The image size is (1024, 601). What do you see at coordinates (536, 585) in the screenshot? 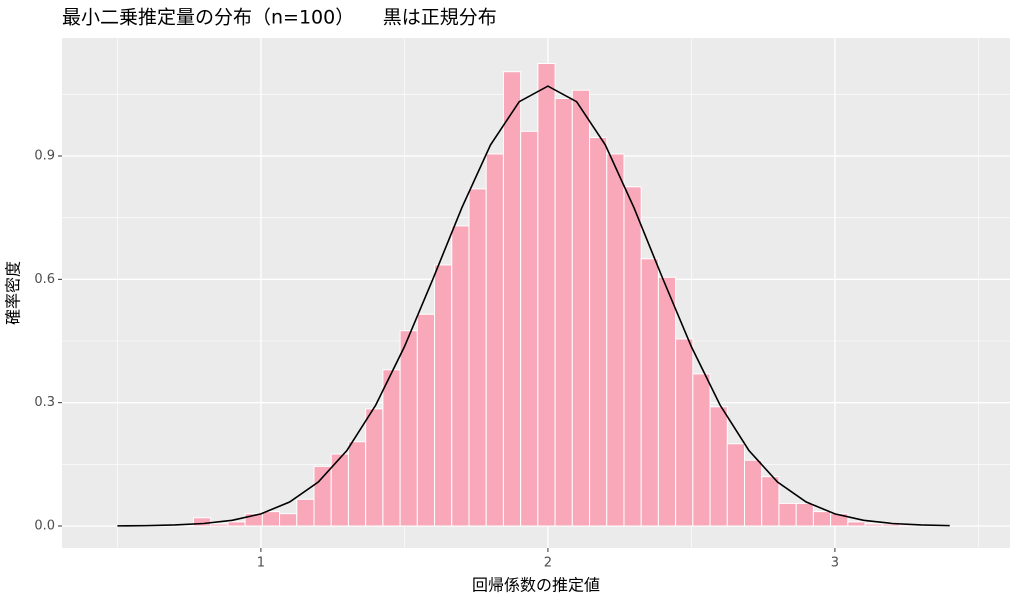
I see `x-axis-label: 回帰係数の推定値` at bounding box center [536, 585].